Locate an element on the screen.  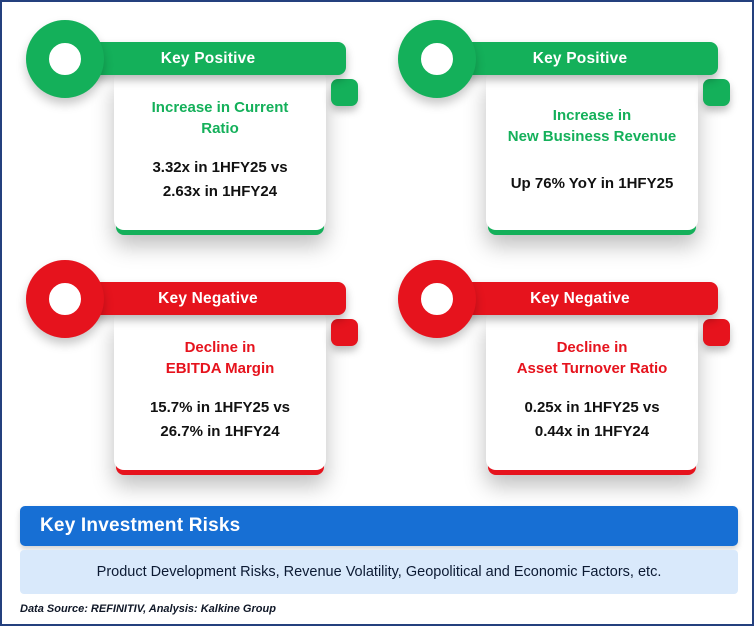
risks-title: Key Investment Risks is located at coordinates (140, 525).